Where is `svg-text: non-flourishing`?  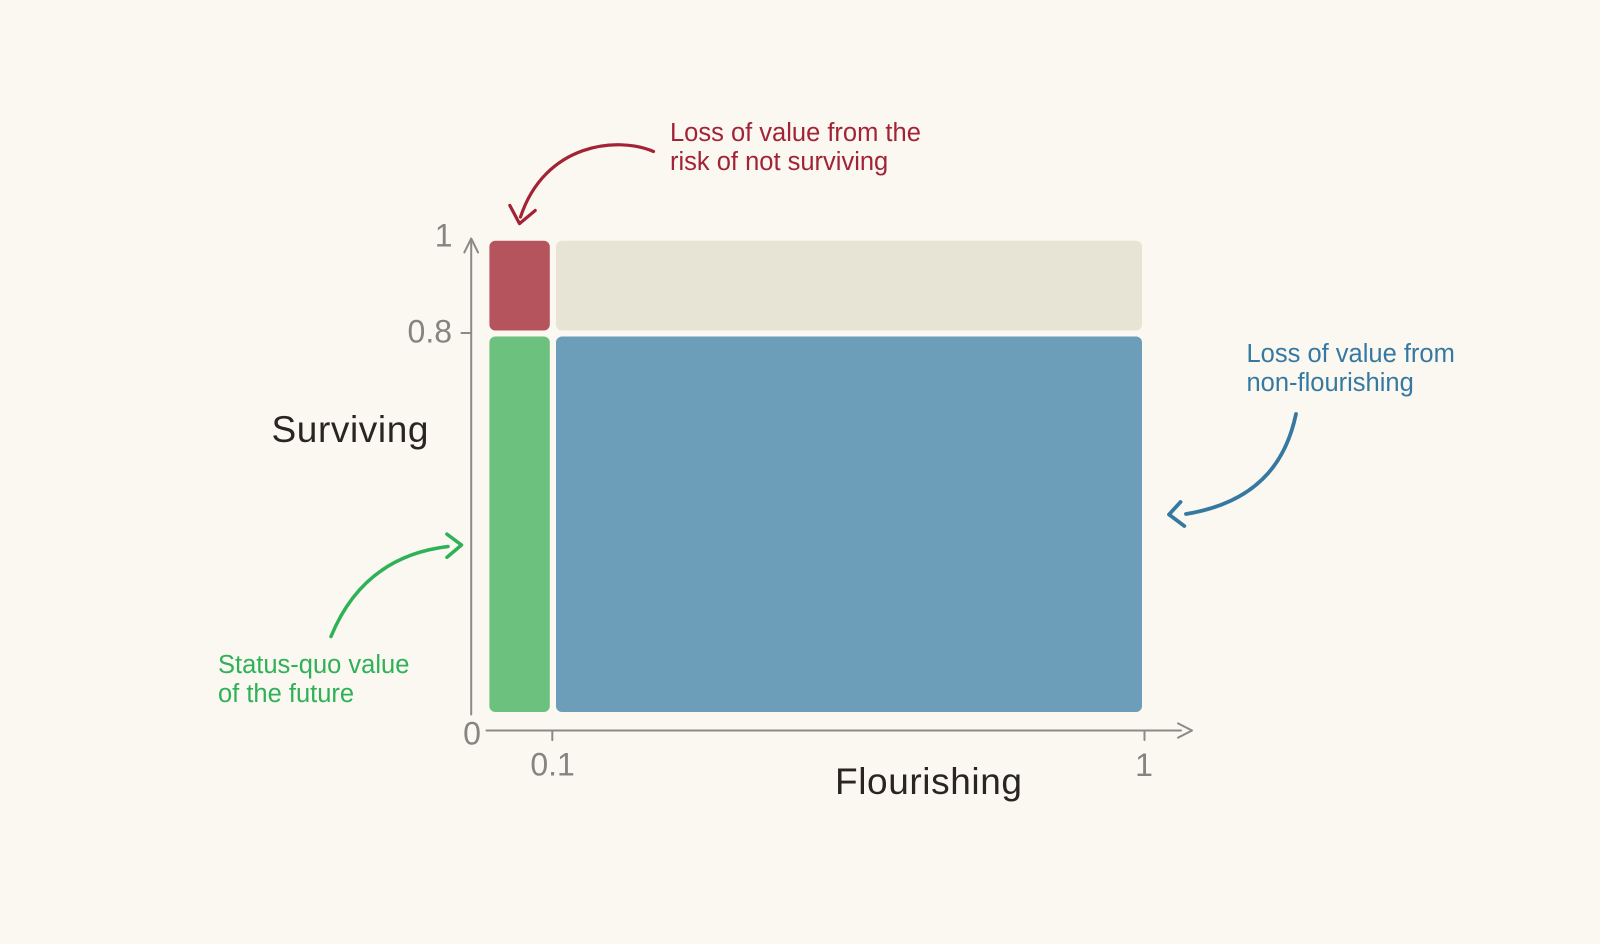 svg-text: non-flourishing is located at coordinates (1330, 383).